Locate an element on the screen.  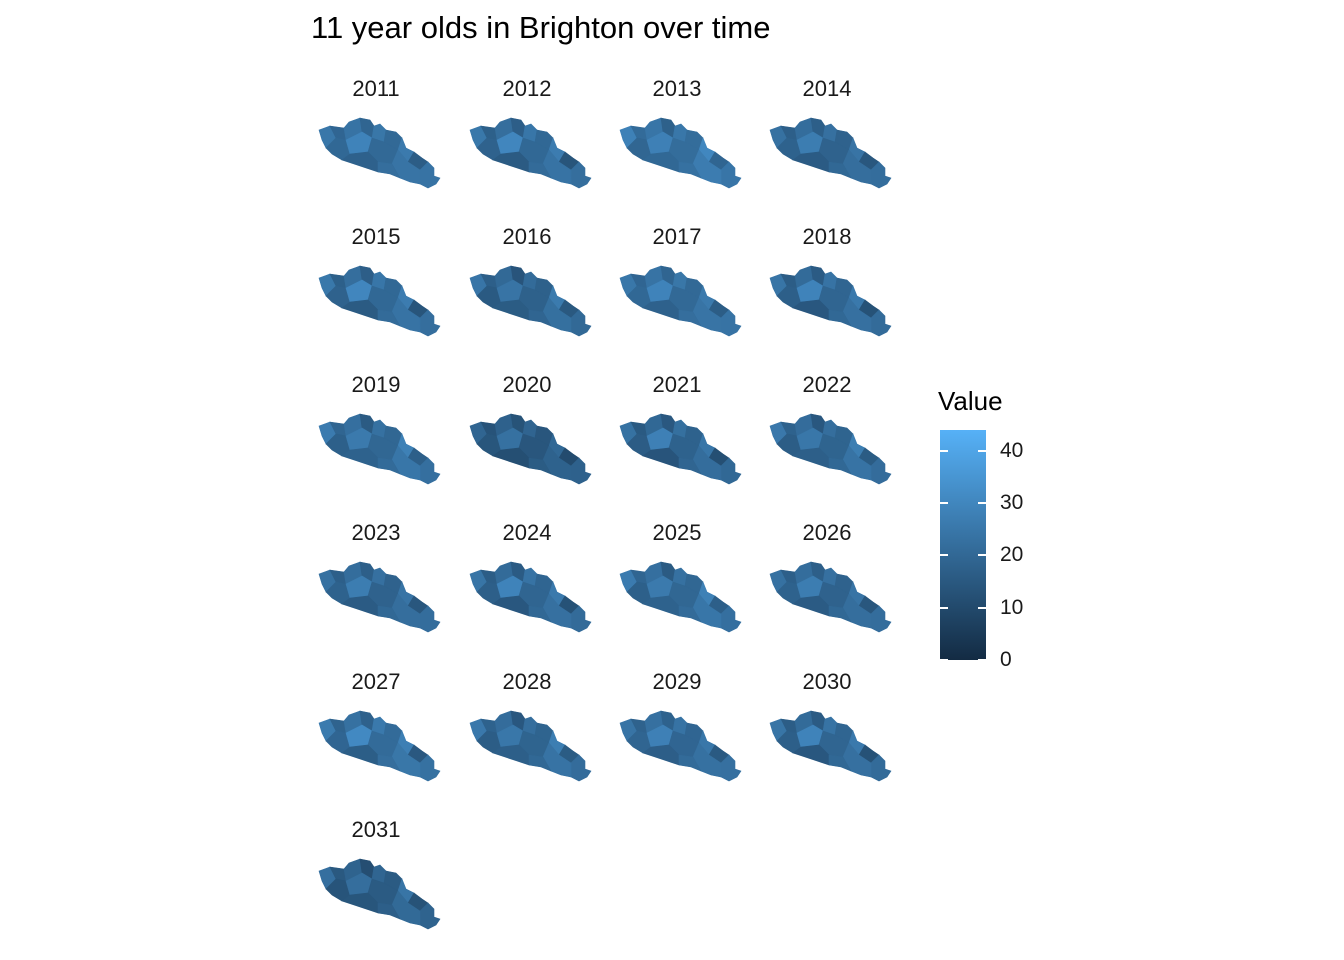
facet-label: 2018 is located at coordinates (827, 236).